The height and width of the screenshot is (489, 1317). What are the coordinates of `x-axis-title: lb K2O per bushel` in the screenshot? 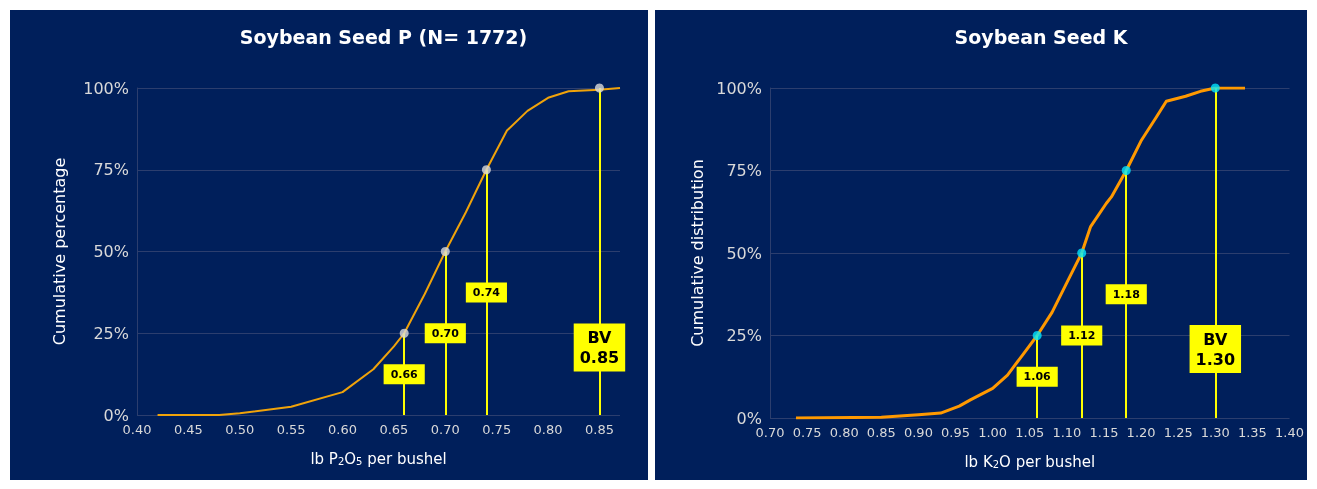 It's located at (1030, 461).